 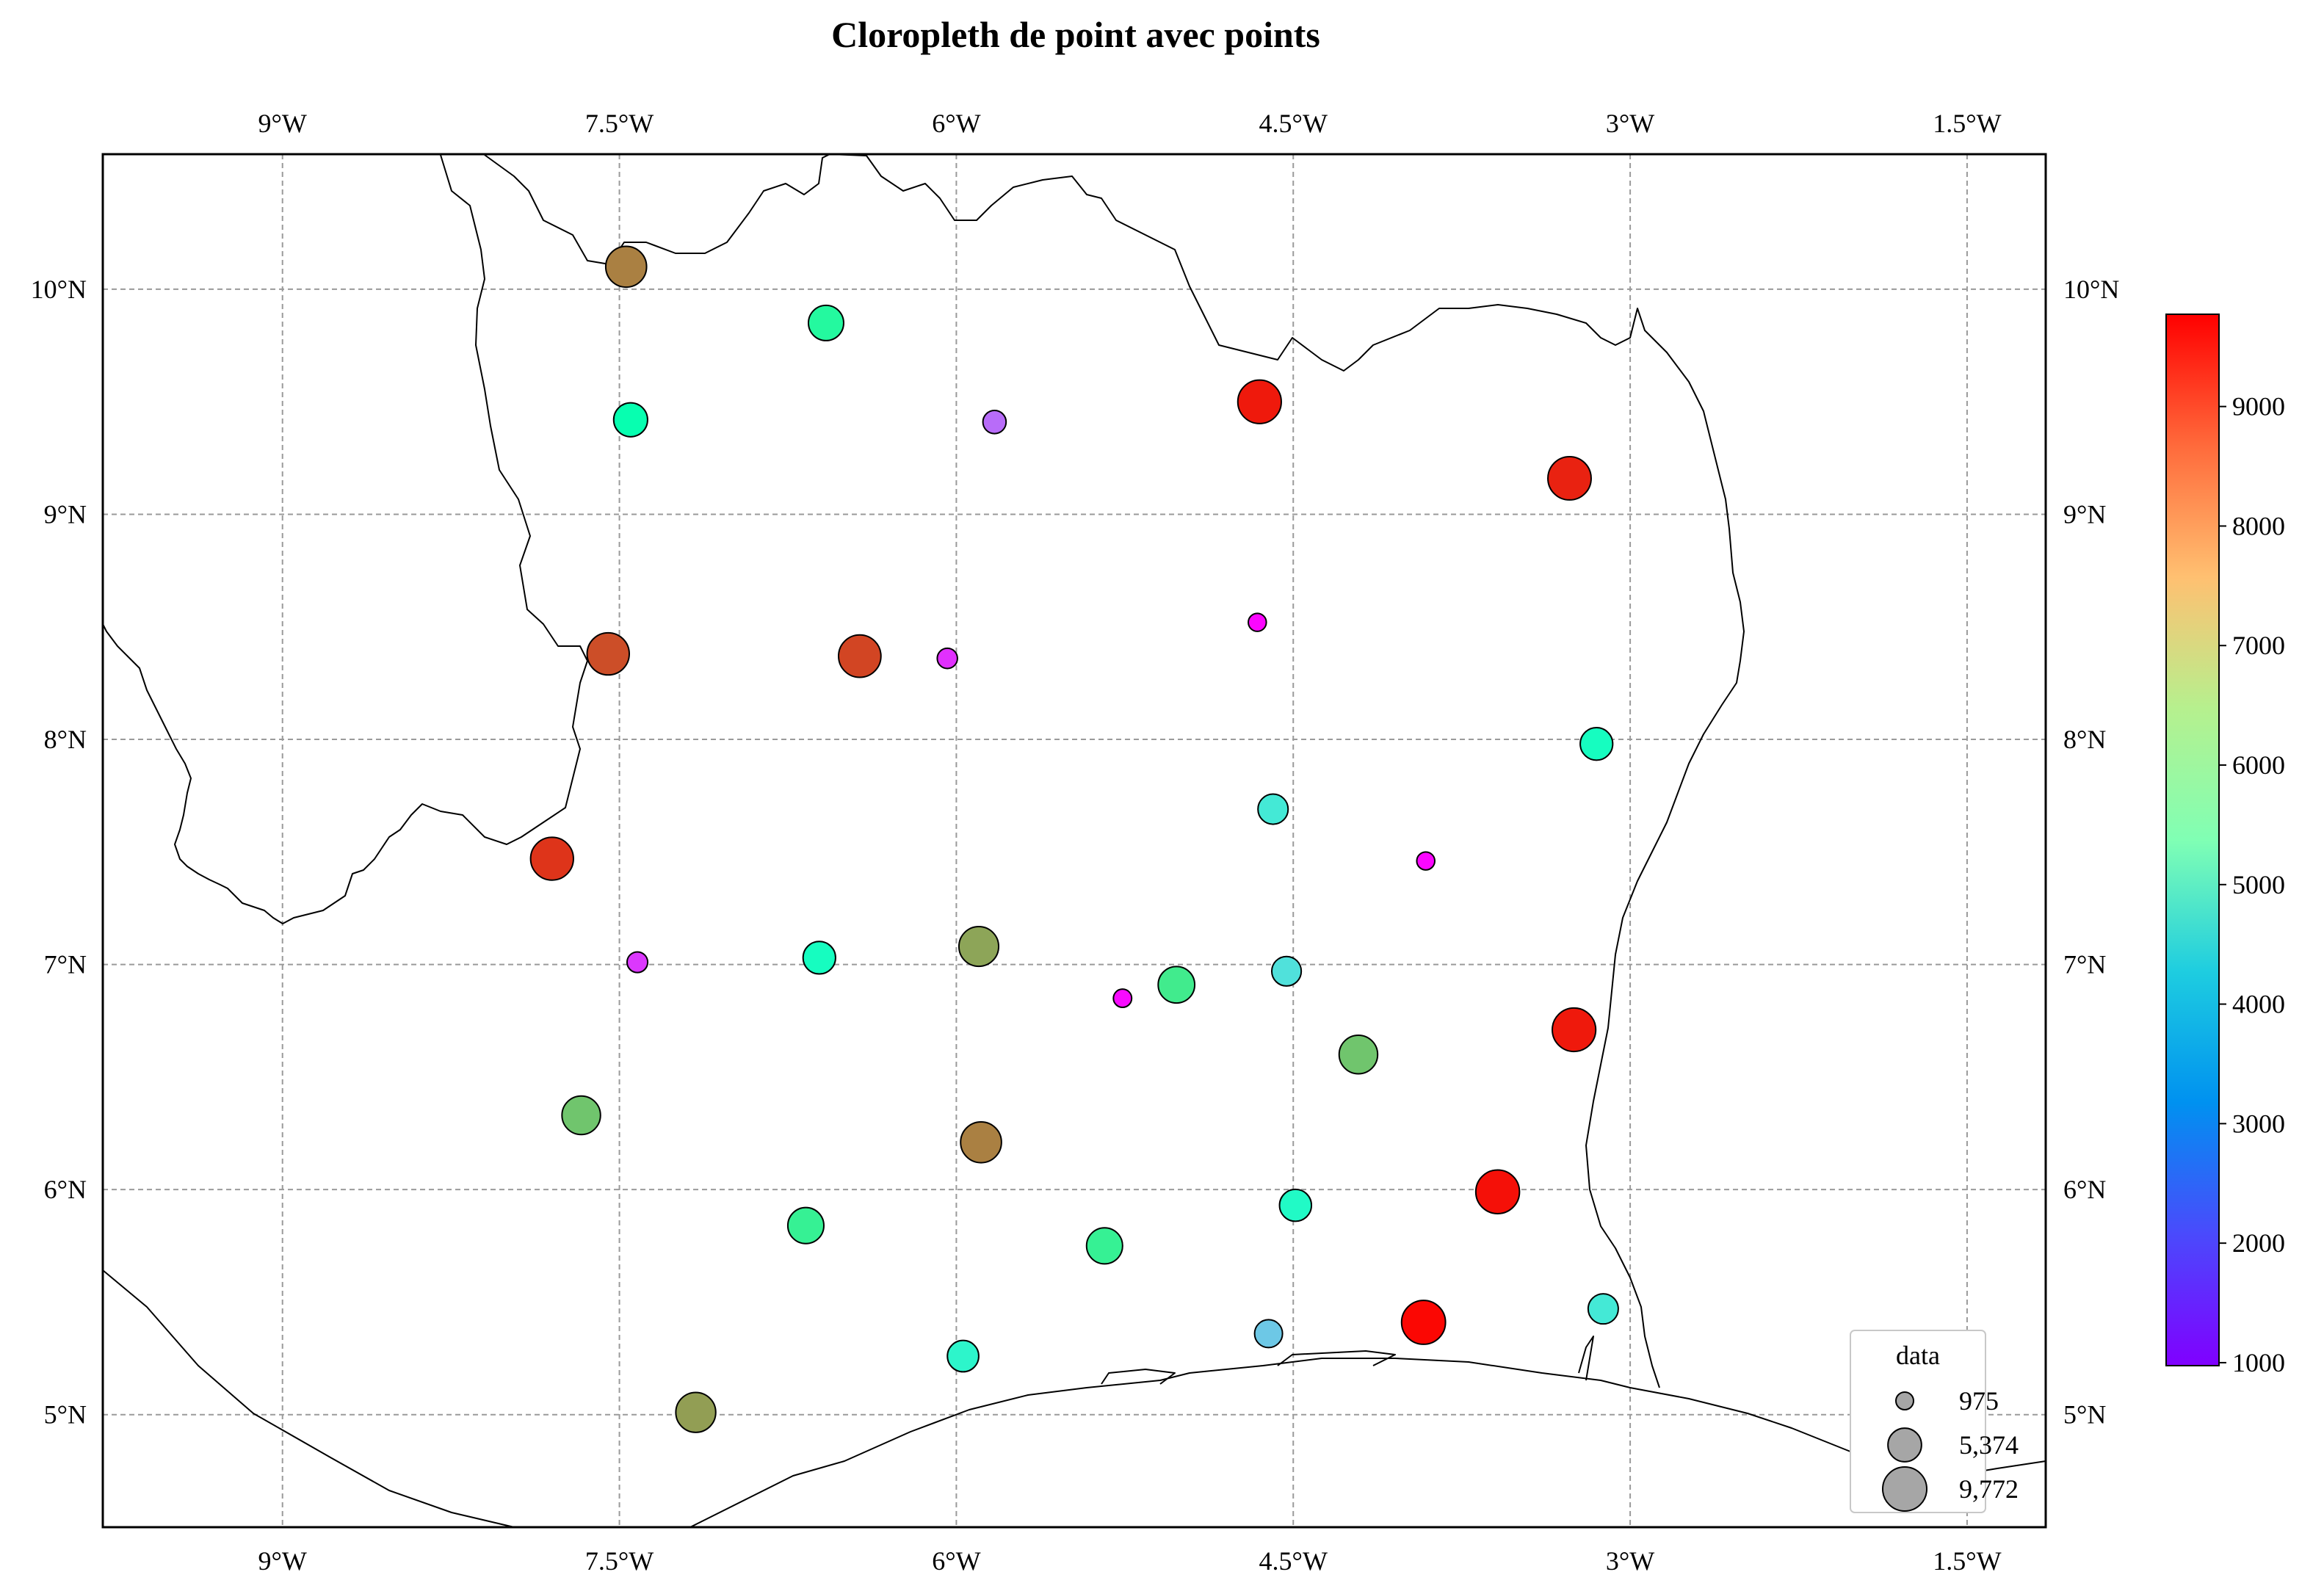 What do you see at coordinates (1630, 1561) in the screenshot?
I see `lon-tick-label-bottom: 3°W` at bounding box center [1630, 1561].